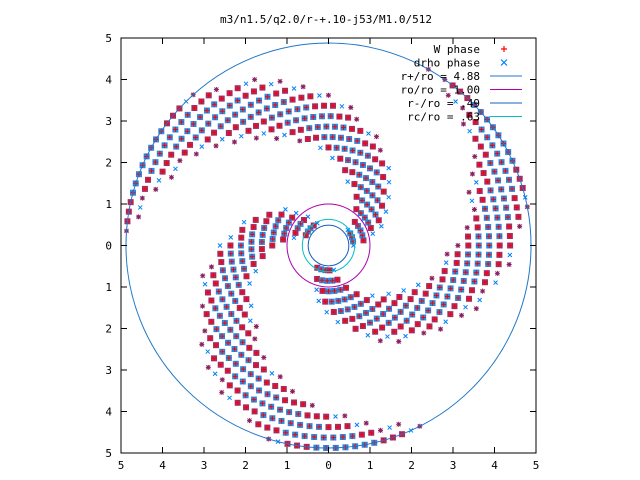 The width and height of the screenshot is (640, 480). What do you see at coordinates (447, 63) in the screenshot?
I see `legend-label: drho phase` at bounding box center [447, 63].